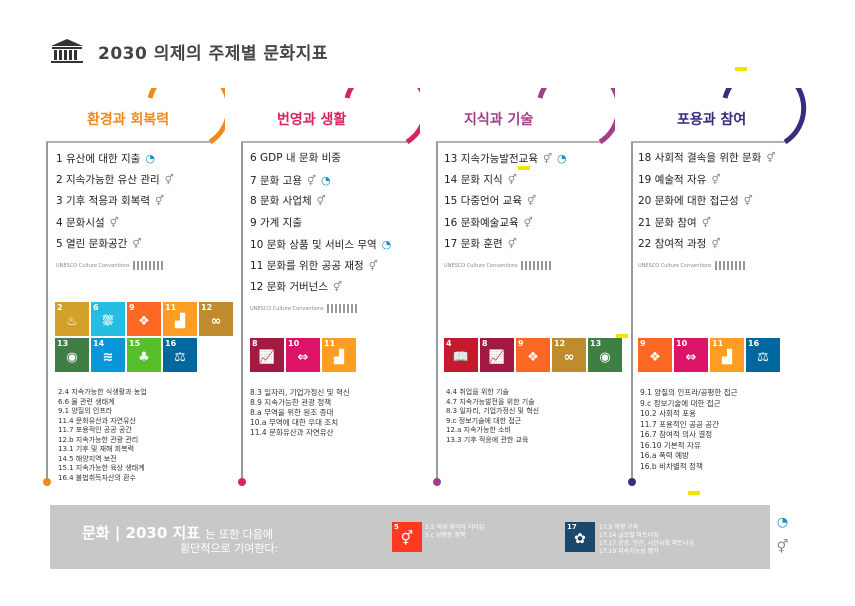 The image size is (855, 606). I want to click on list-item: 2 지속가능한 유산 관리 ⚥, so click(115, 181).